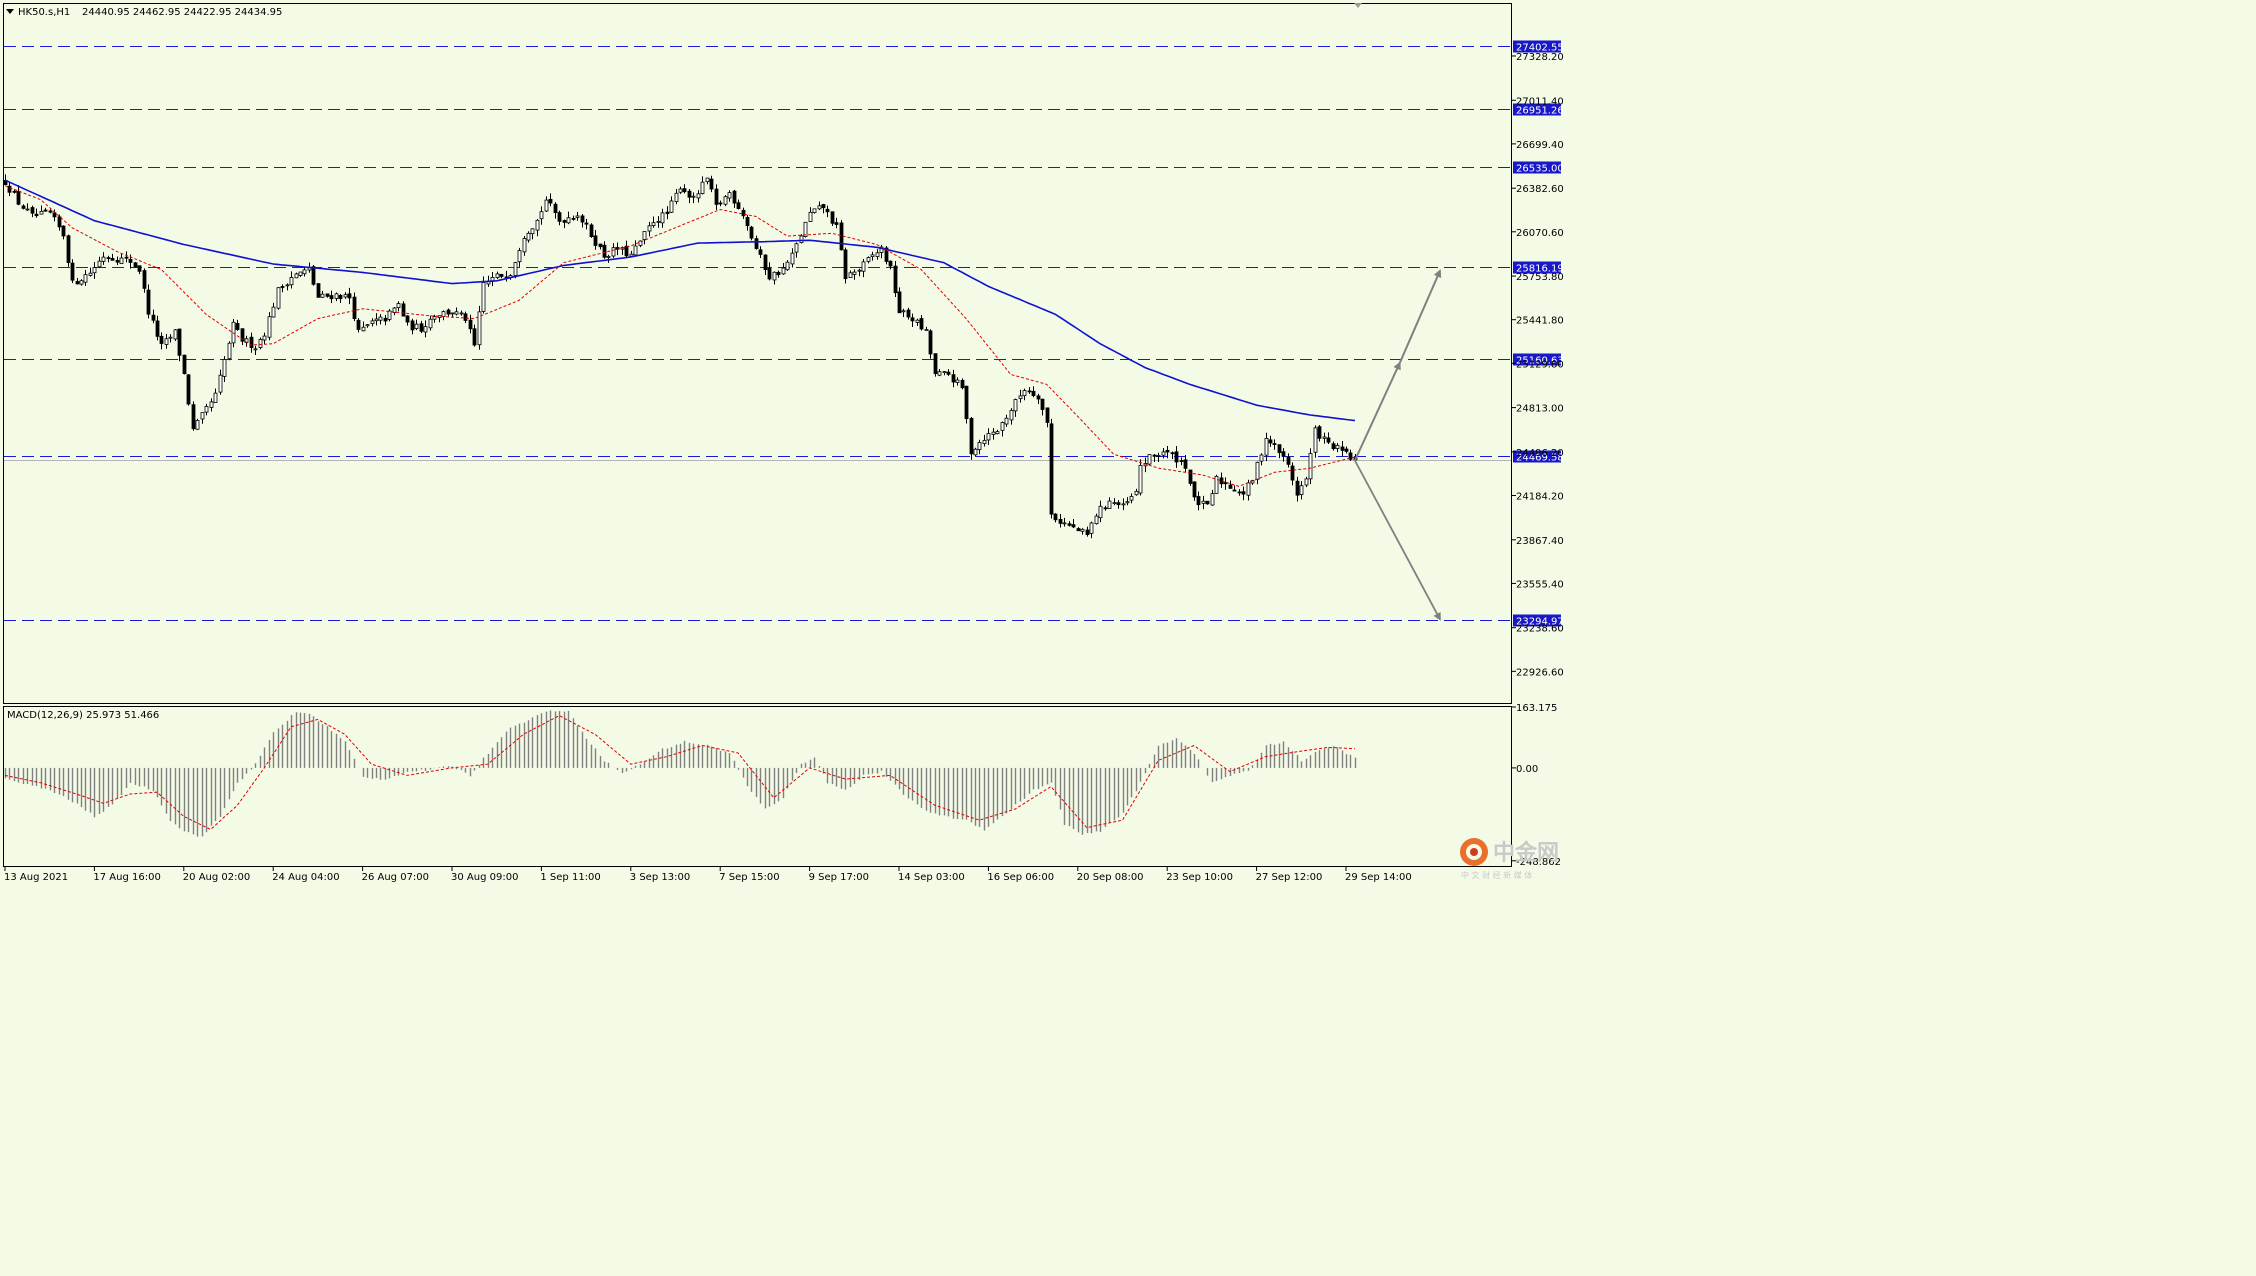  I want to click on scenario-down-arrow, so click(1397, 540).